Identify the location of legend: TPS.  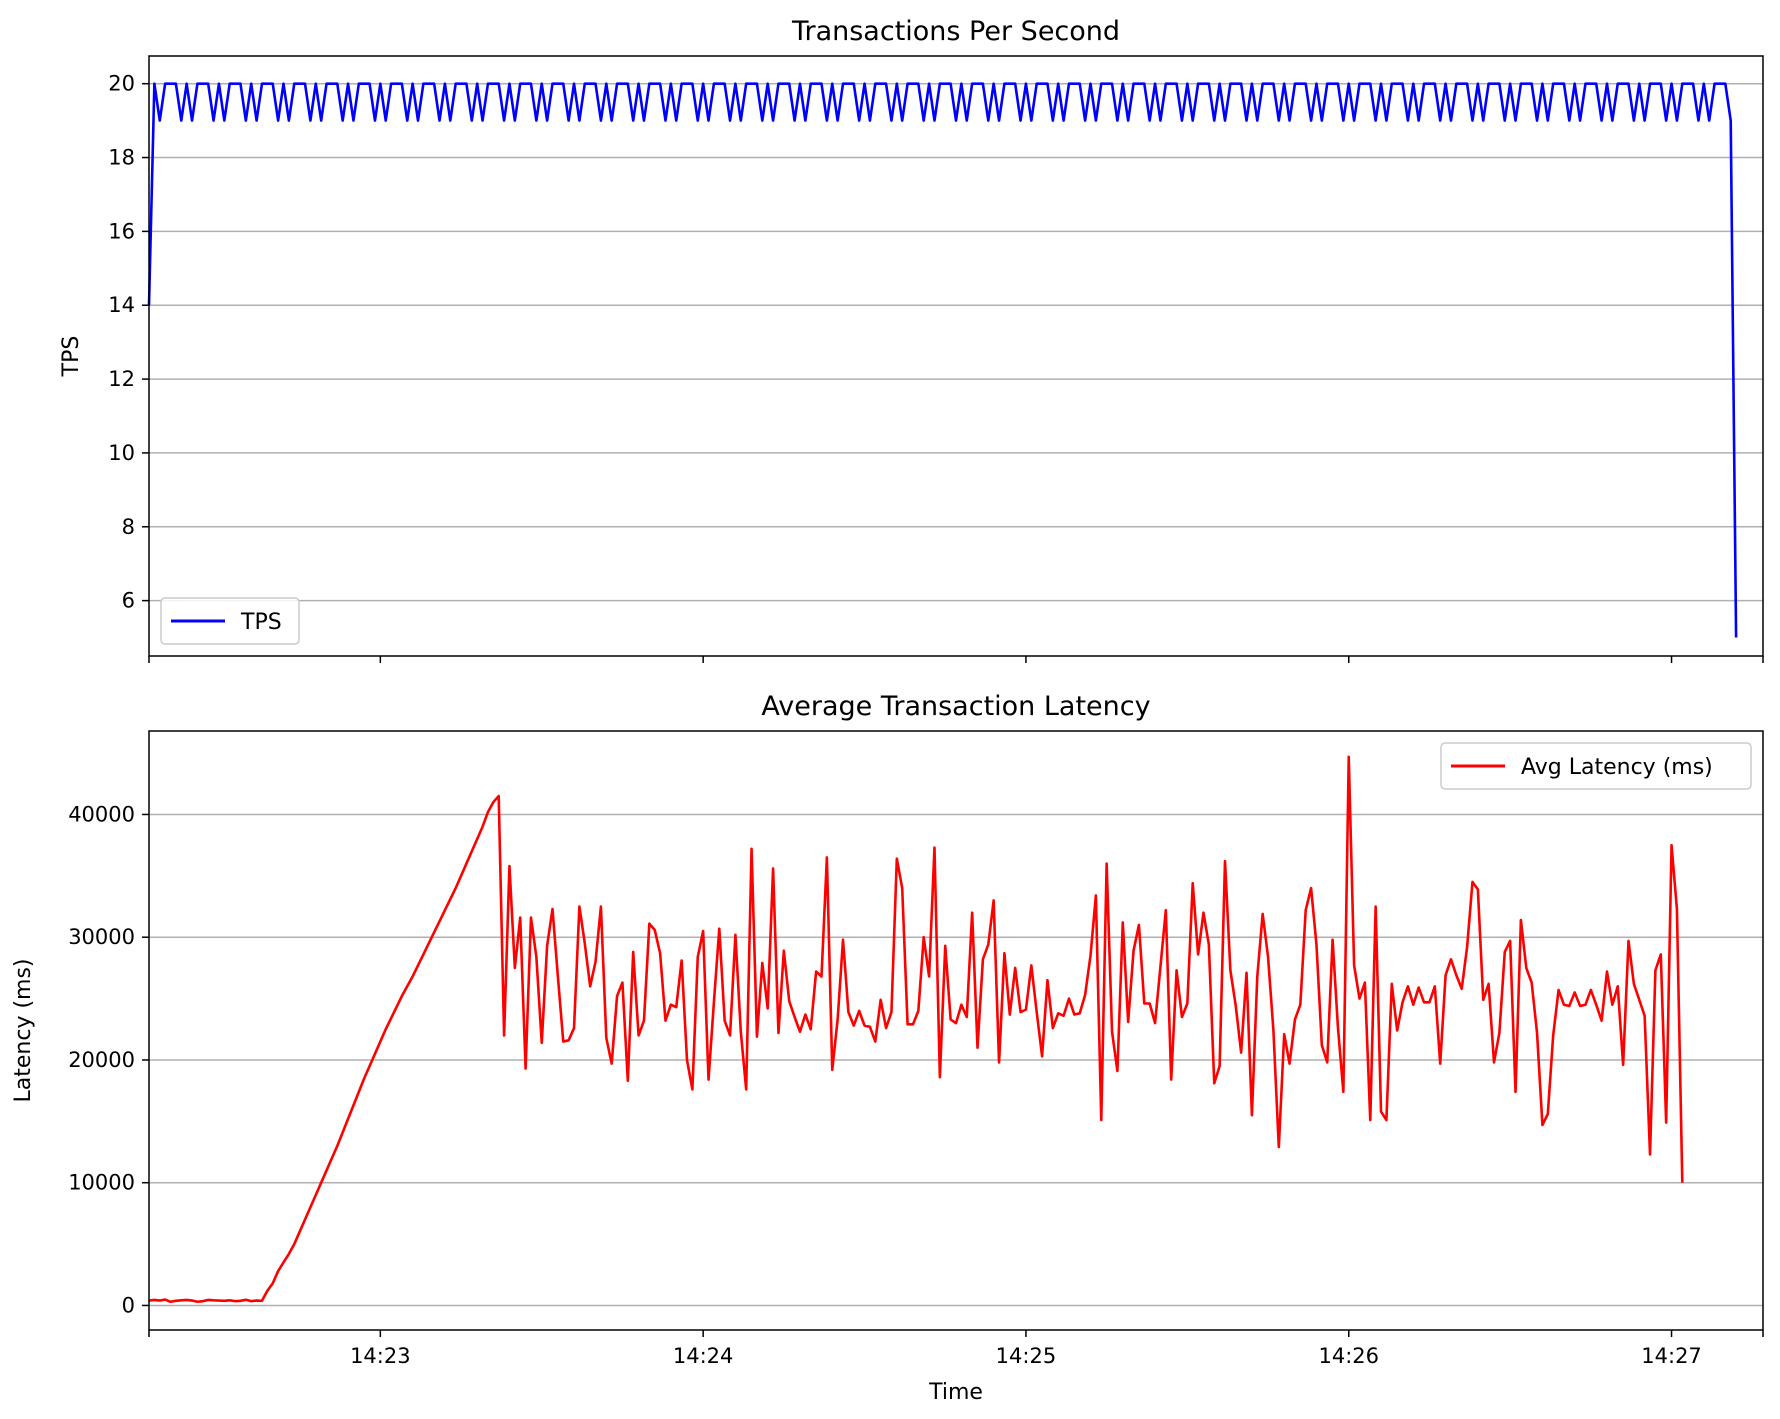
(230, 621).